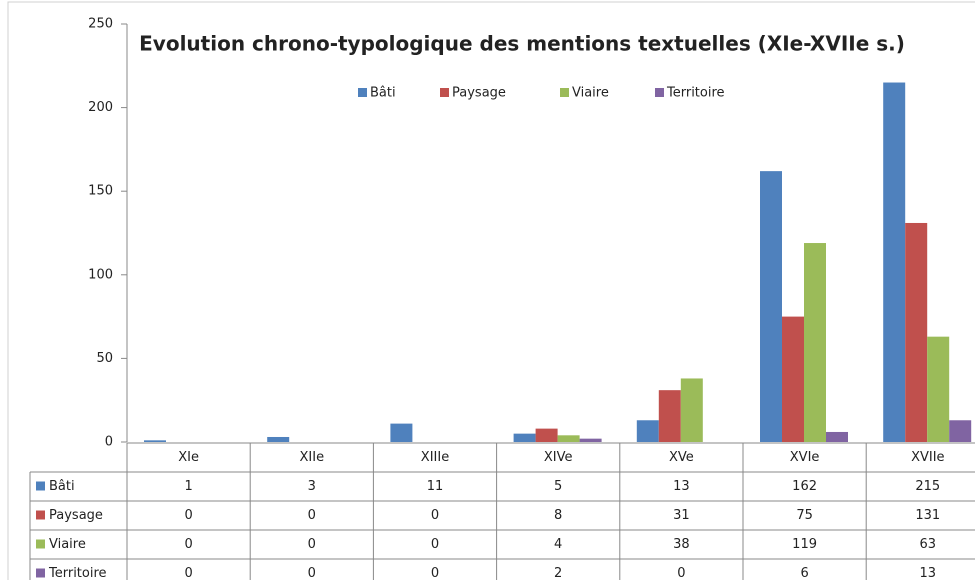 Image resolution: width=975 pixels, height=580 pixels. What do you see at coordinates (804, 573) in the screenshot?
I see `table-value: 6` at bounding box center [804, 573].